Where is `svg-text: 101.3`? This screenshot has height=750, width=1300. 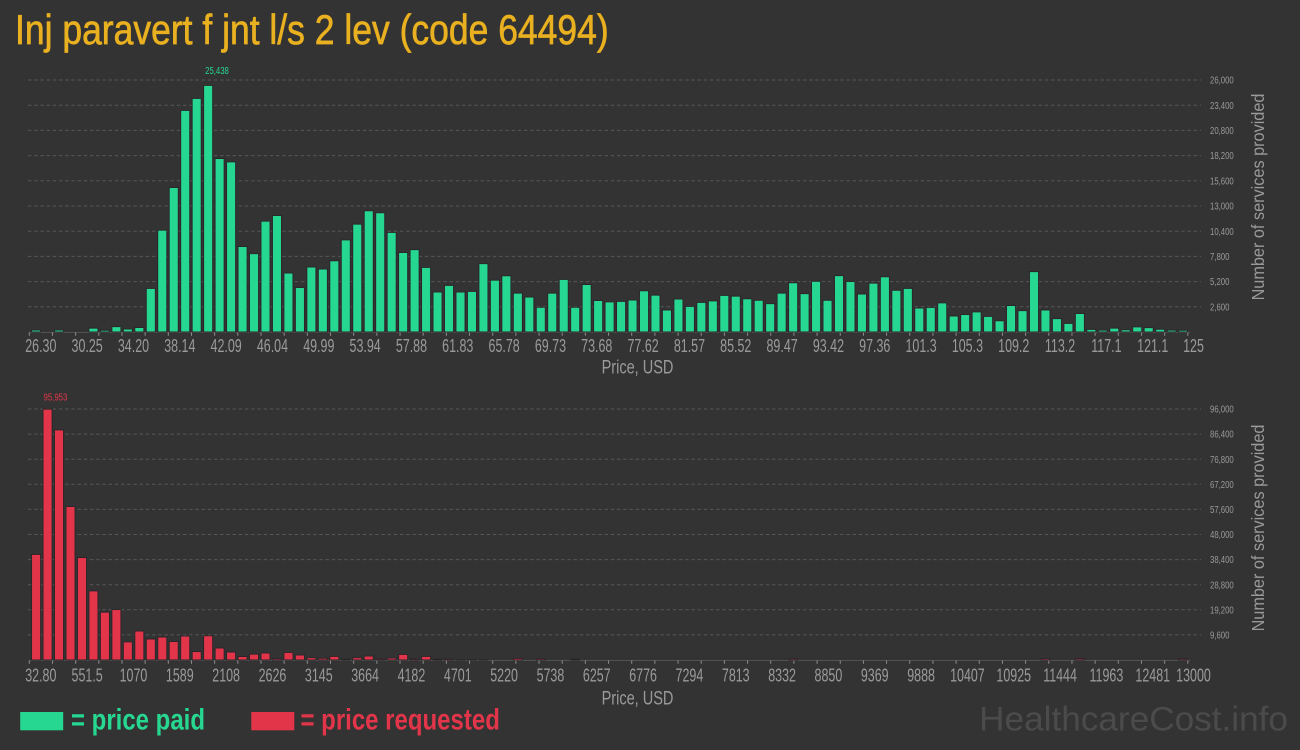
svg-text: 101.3 is located at coordinates (920, 347).